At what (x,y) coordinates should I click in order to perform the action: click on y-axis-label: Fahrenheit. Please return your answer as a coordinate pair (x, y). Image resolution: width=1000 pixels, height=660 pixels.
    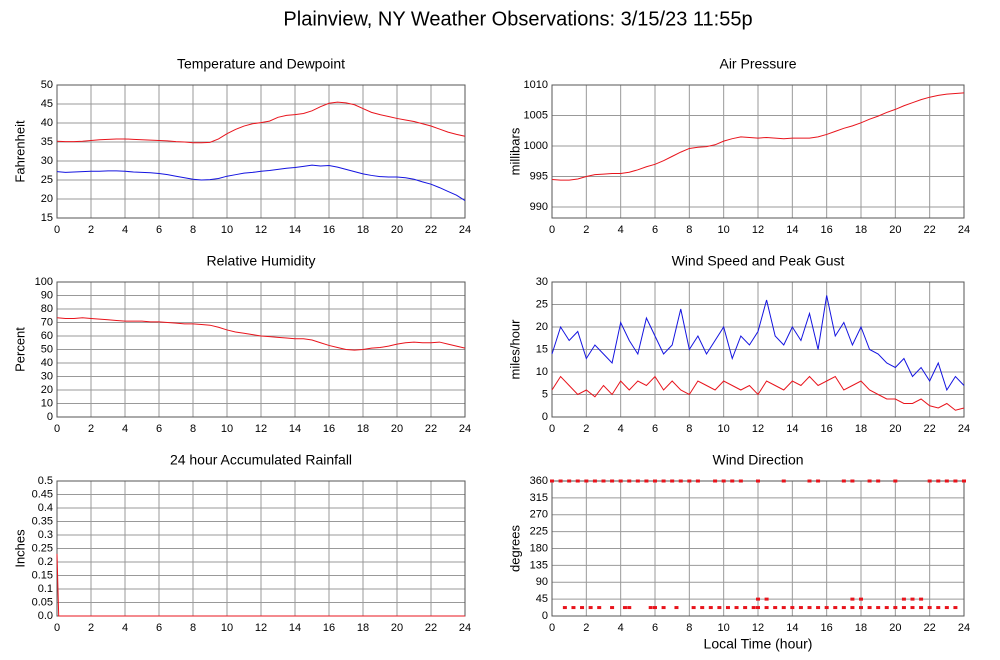
    Looking at the image, I should click on (19, 151).